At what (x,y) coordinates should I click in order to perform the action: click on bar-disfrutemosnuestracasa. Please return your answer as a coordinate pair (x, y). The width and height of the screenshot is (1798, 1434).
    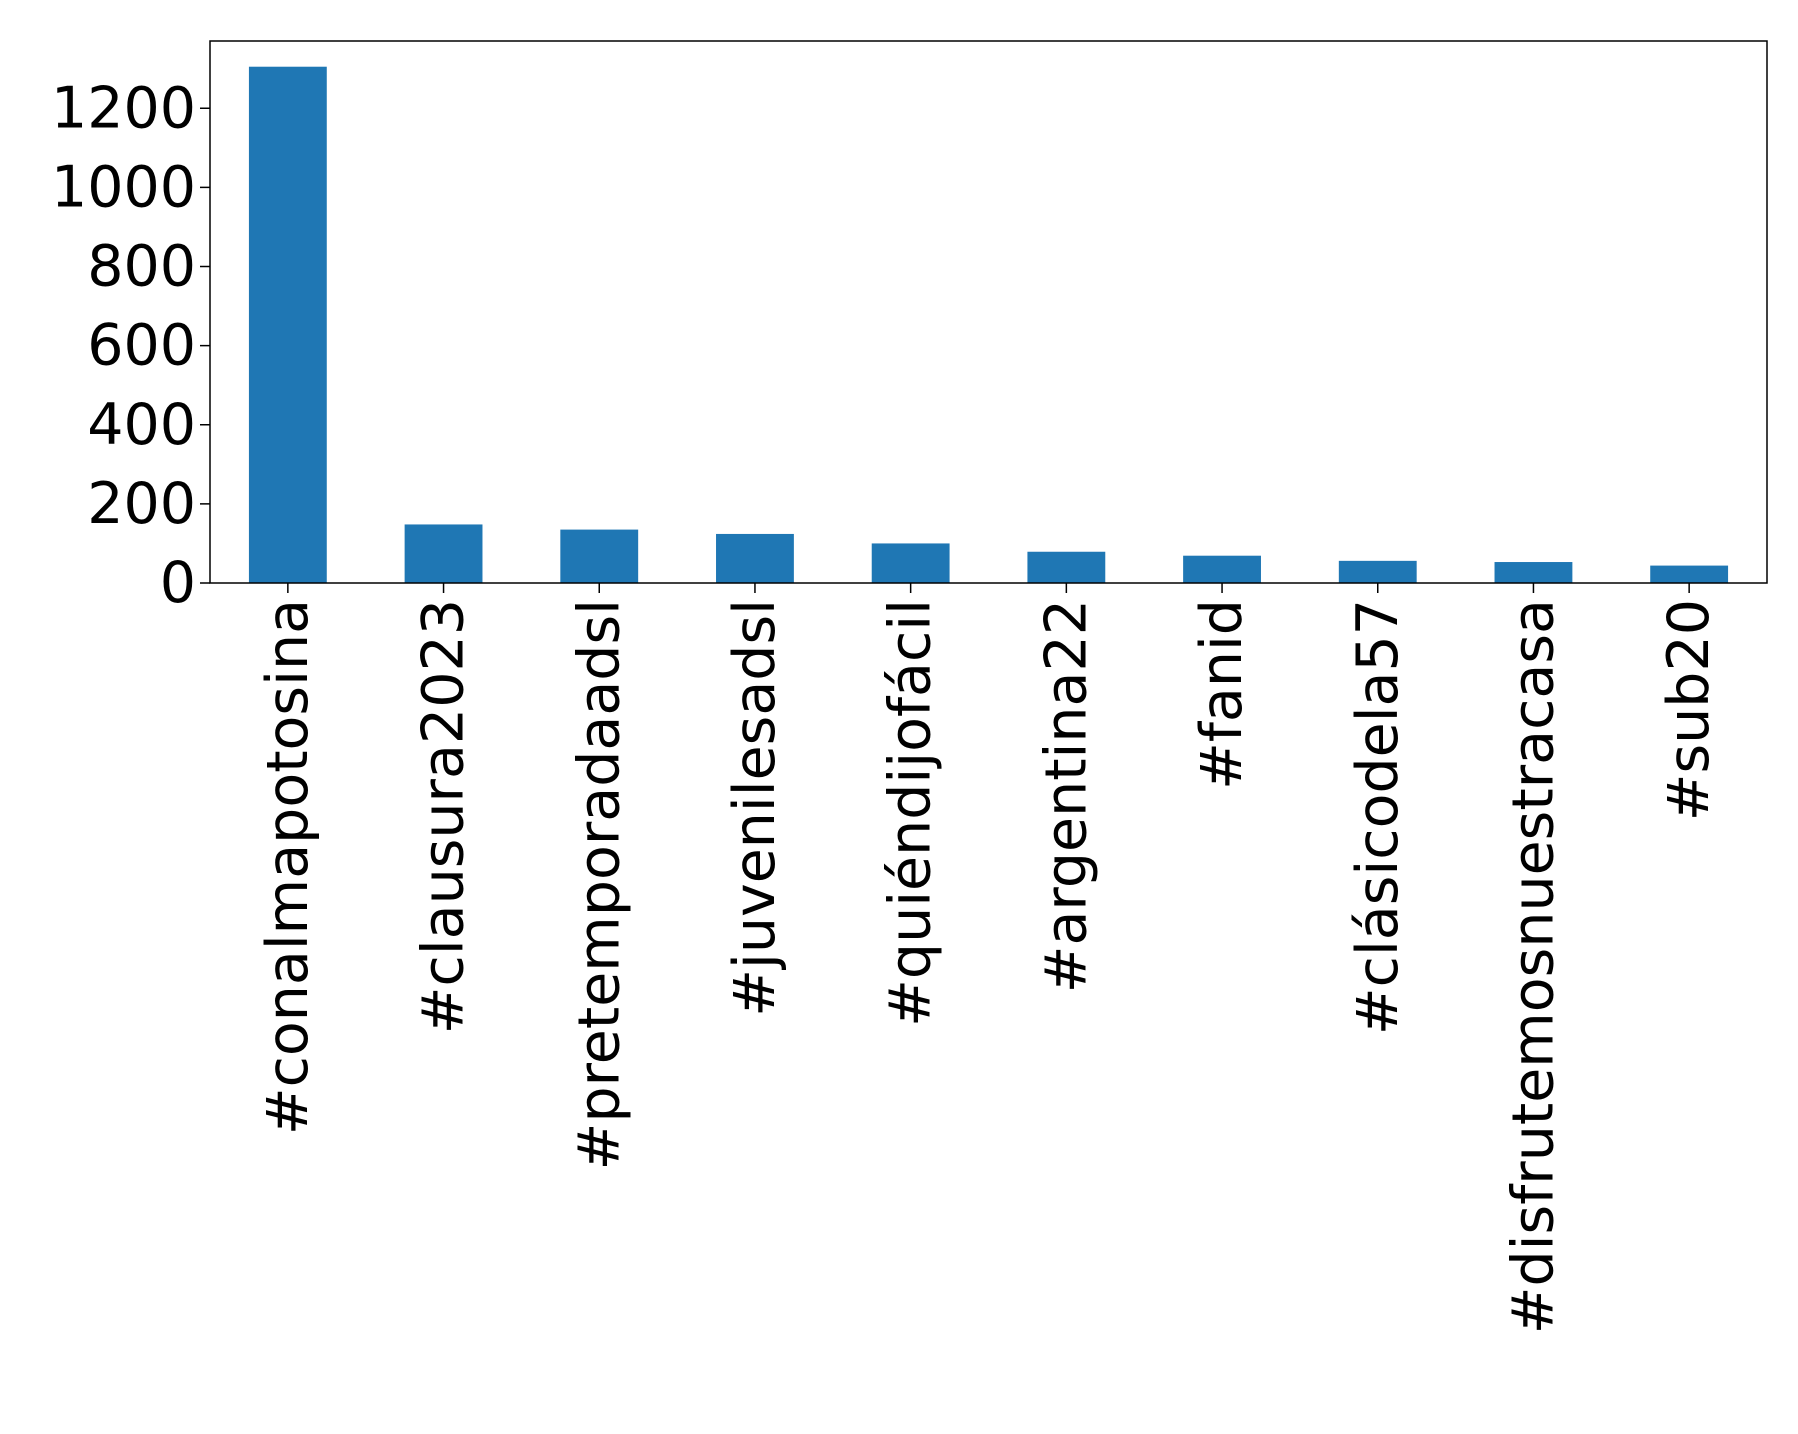
    Looking at the image, I should click on (1533, 572).